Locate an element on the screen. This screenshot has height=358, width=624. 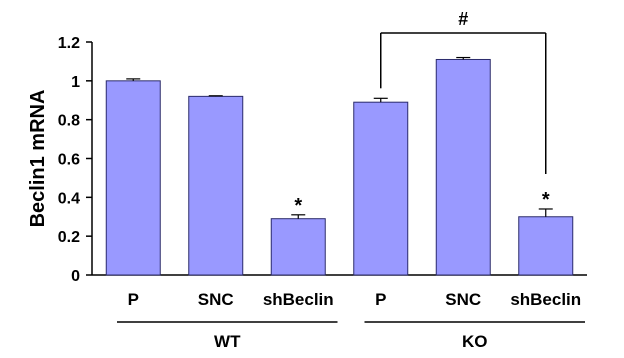
y-tick-label: 0.2 is located at coordinates (69, 237).